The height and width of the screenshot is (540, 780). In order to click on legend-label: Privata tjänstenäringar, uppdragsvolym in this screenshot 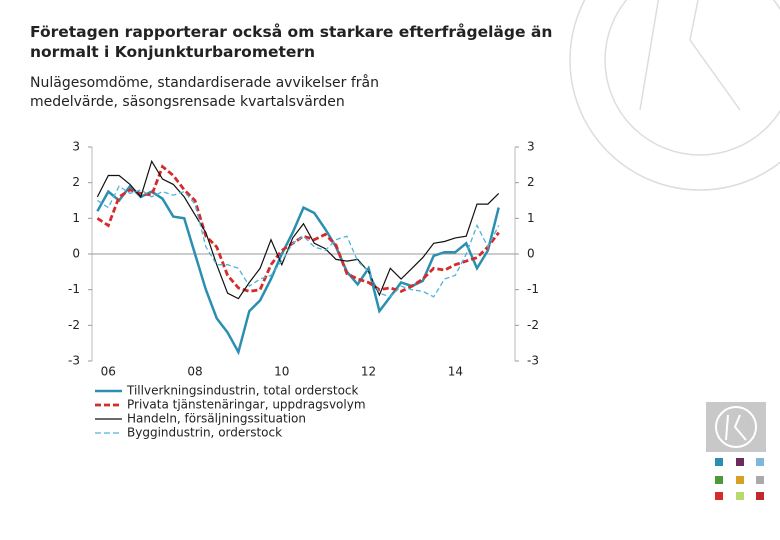, I will do `click(246, 405)`.